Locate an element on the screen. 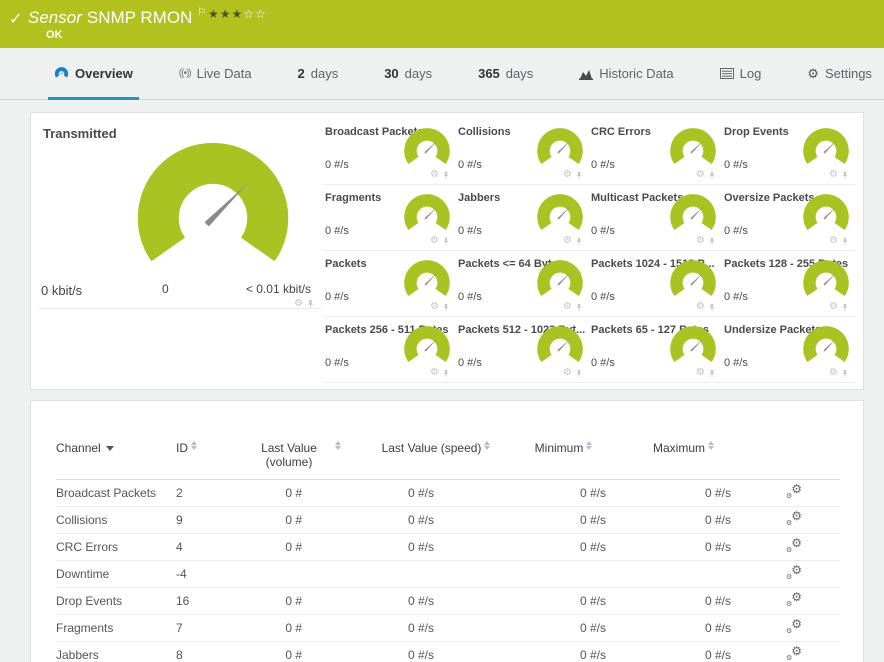 The width and height of the screenshot is (884, 662). sensor-name: SNMP RMON is located at coordinates (139, 17).